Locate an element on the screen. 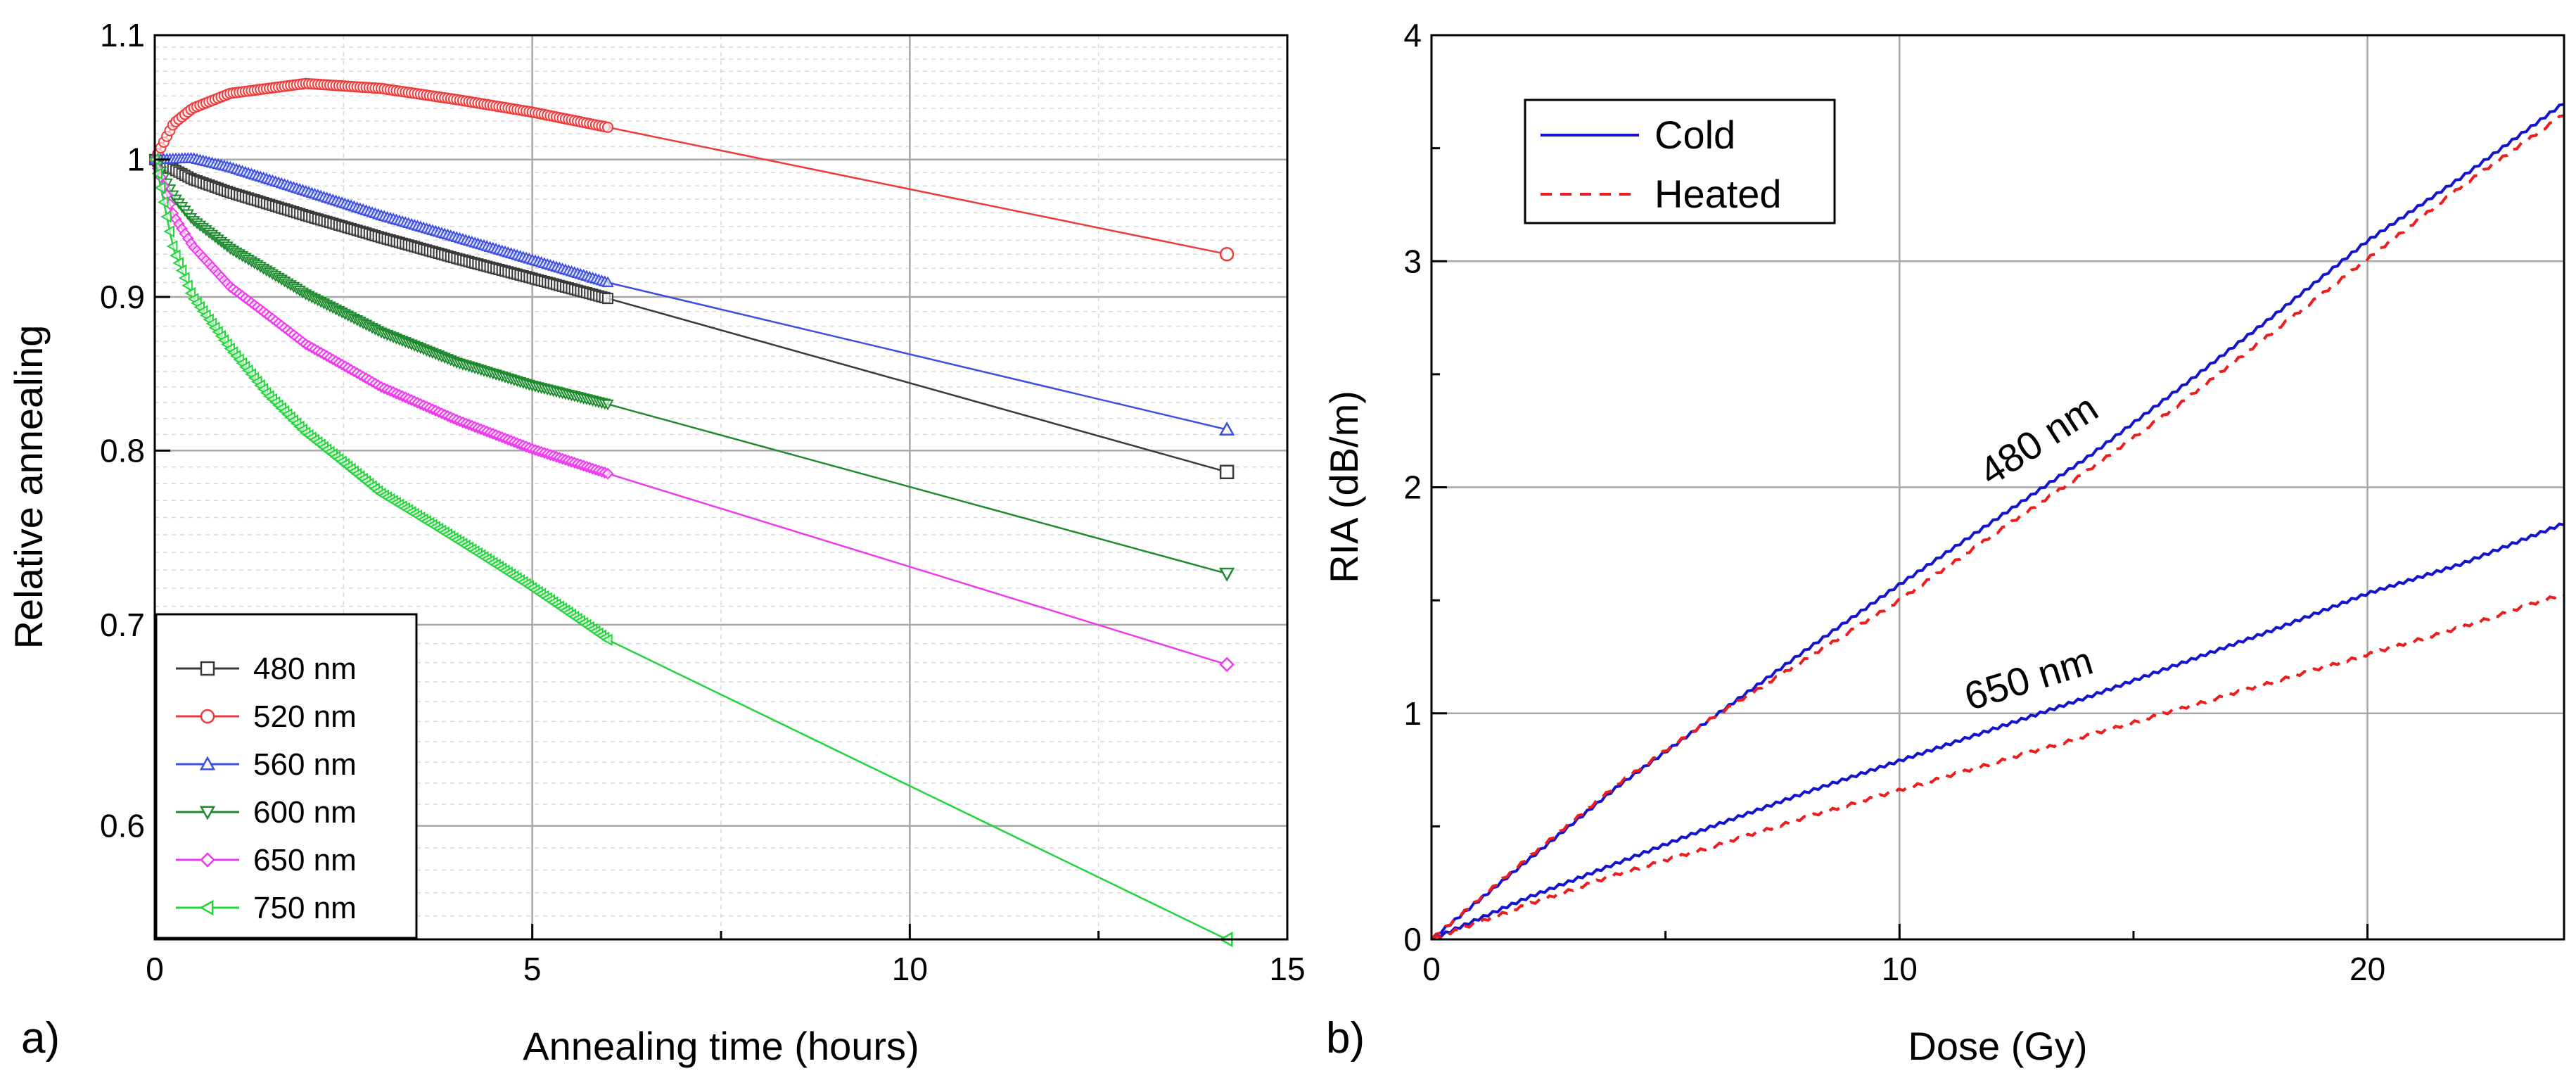  legend-label: 750 nm is located at coordinates (305, 908).